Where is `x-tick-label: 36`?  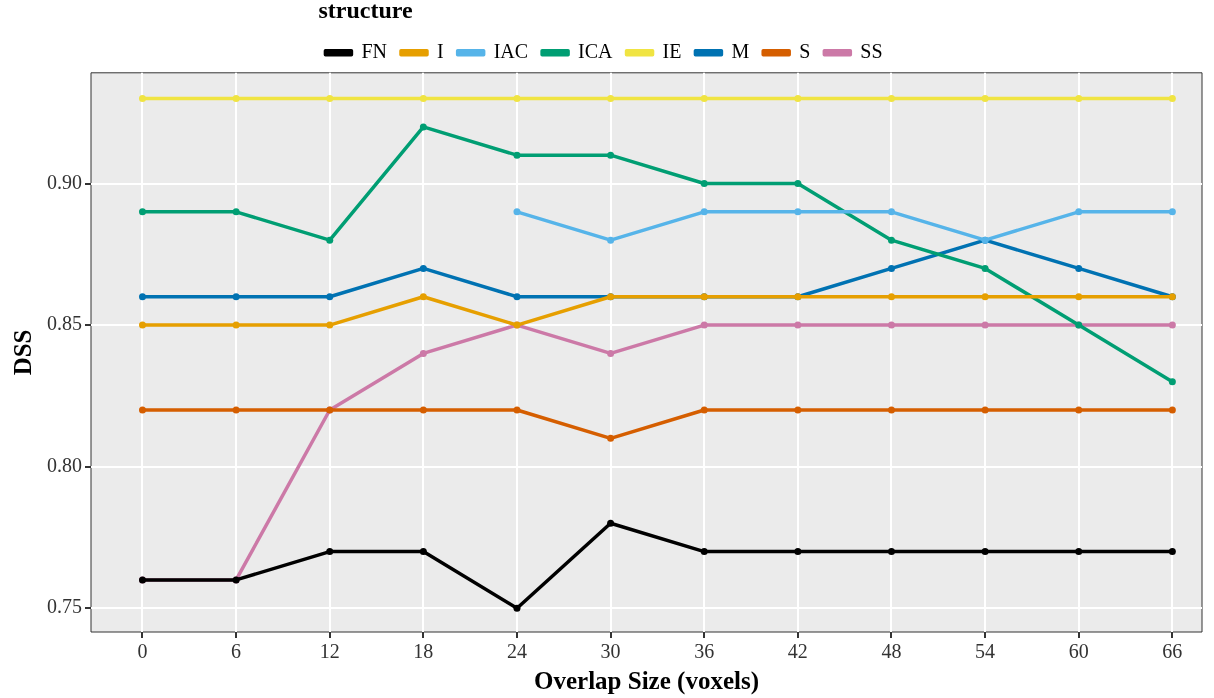 x-tick-label: 36 is located at coordinates (704, 651).